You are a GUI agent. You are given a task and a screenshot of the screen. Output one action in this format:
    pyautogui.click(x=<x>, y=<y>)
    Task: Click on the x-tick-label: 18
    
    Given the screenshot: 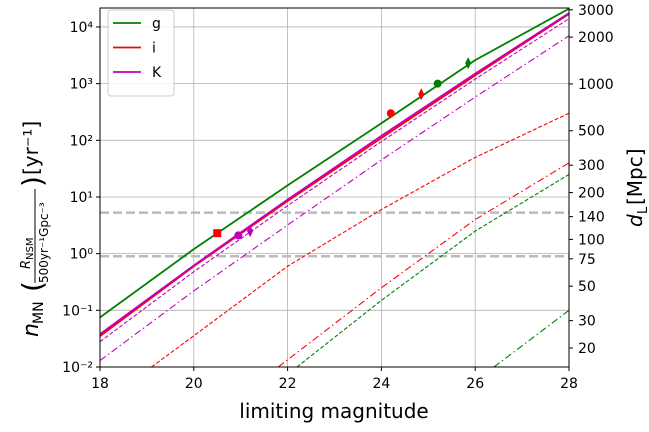 What is the action you would take?
    pyautogui.click(x=100, y=384)
    